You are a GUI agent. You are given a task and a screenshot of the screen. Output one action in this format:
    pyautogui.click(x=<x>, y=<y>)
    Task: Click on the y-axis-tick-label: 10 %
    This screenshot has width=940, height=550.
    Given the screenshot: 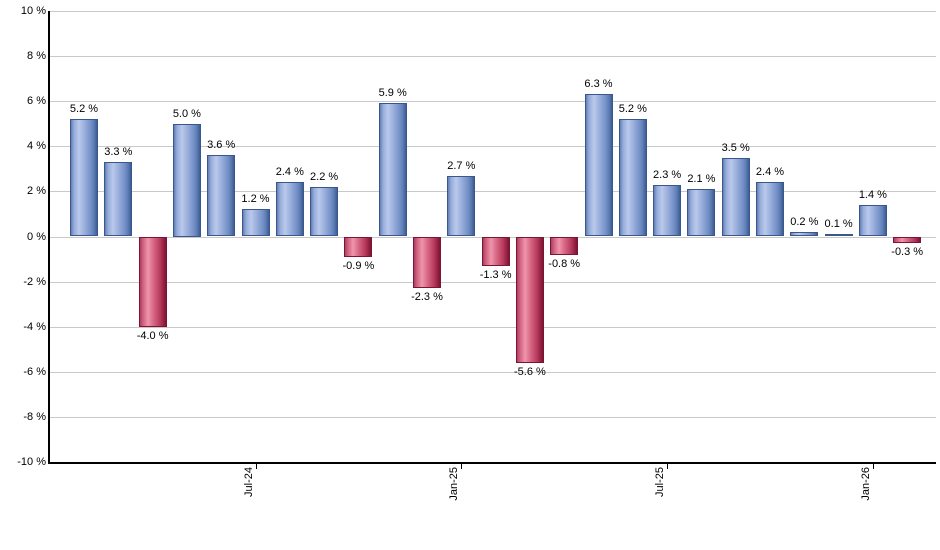 What is the action you would take?
    pyautogui.click(x=33, y=11)
    